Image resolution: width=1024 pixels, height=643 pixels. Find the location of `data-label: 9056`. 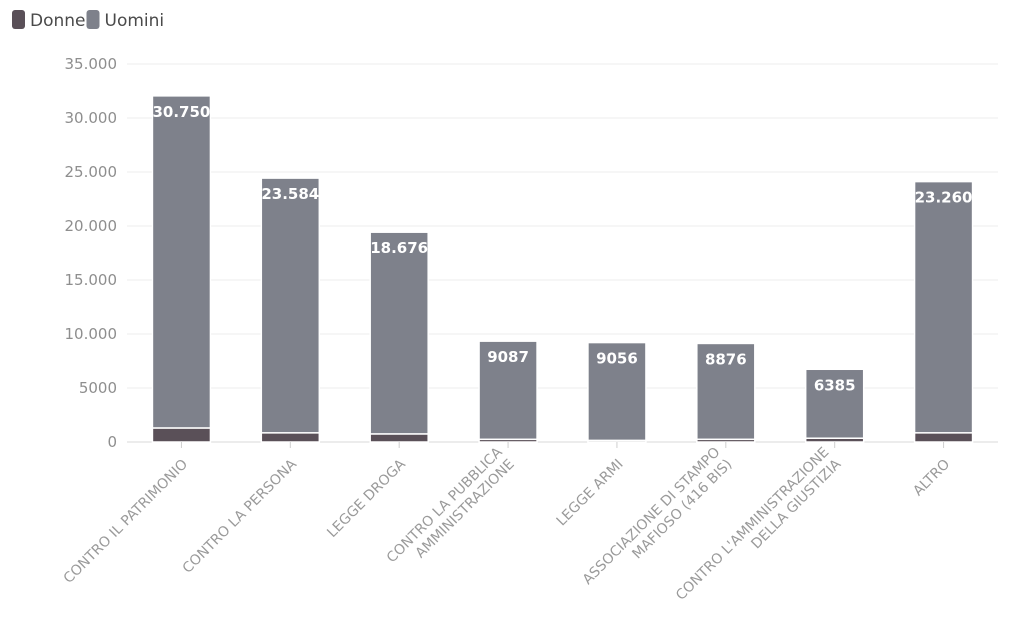

data-label: 9056 is located at coordinates (617, 359).